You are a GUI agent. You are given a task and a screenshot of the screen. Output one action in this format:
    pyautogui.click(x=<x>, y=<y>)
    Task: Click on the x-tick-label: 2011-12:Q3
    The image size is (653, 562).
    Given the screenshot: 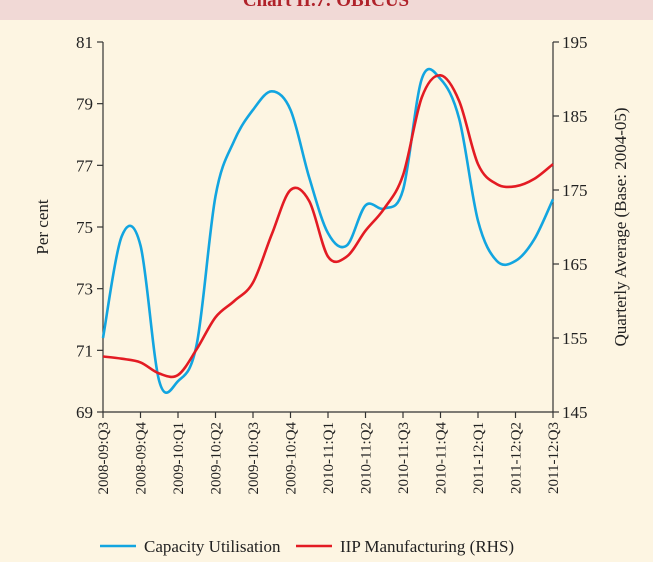 What is the action you would take?
    pyautogui.click(x=554, y=458)
    